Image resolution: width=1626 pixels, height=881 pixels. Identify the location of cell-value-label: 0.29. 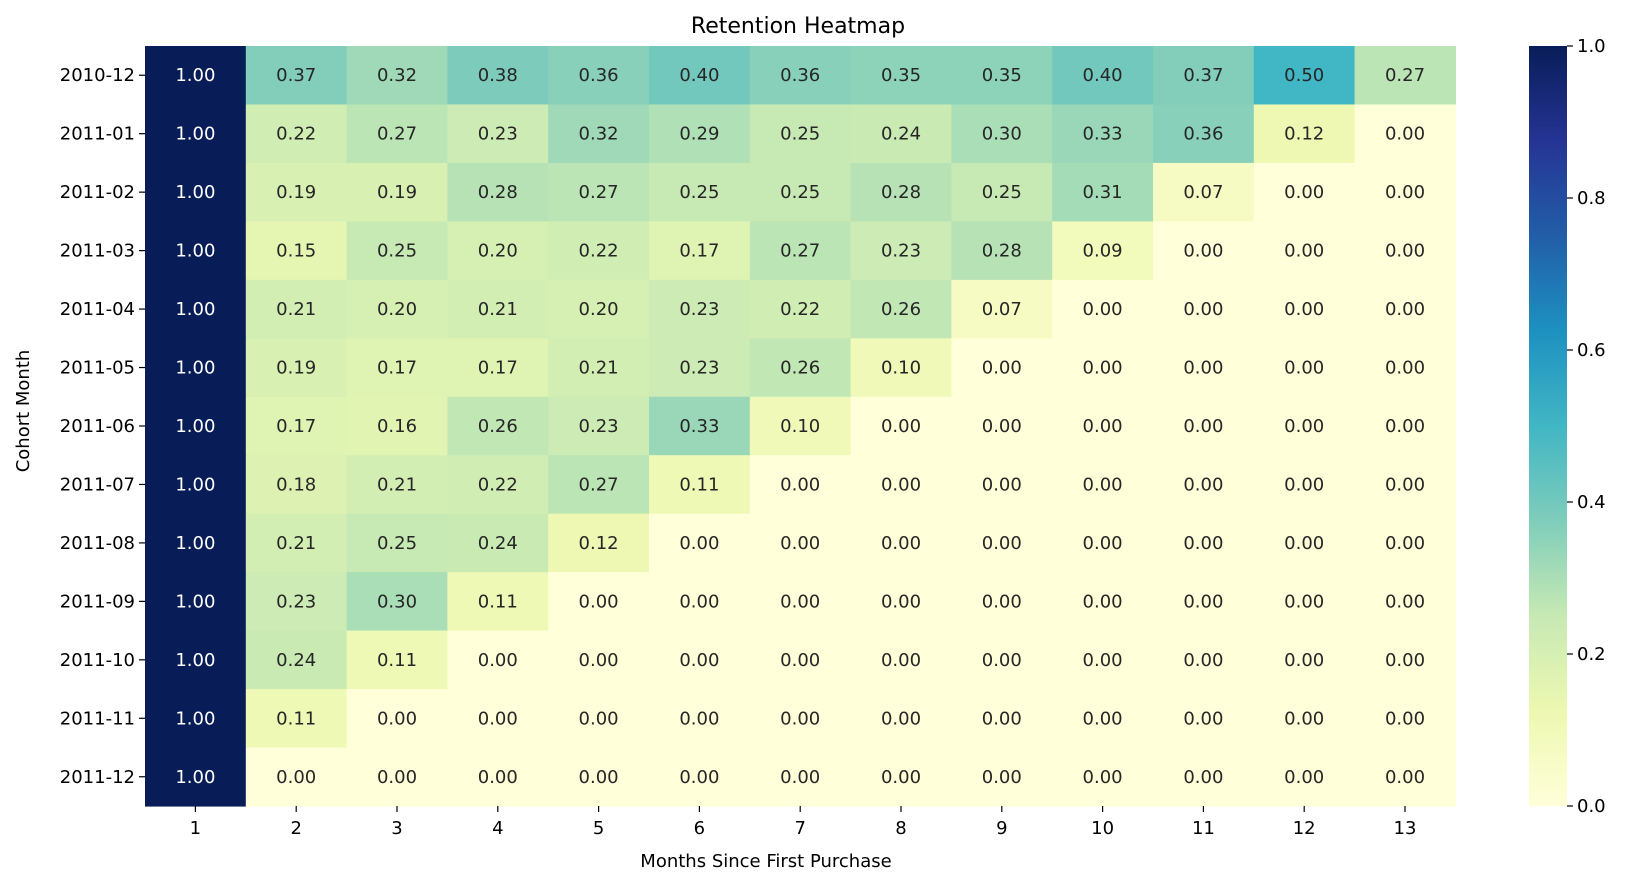
(699, 134).